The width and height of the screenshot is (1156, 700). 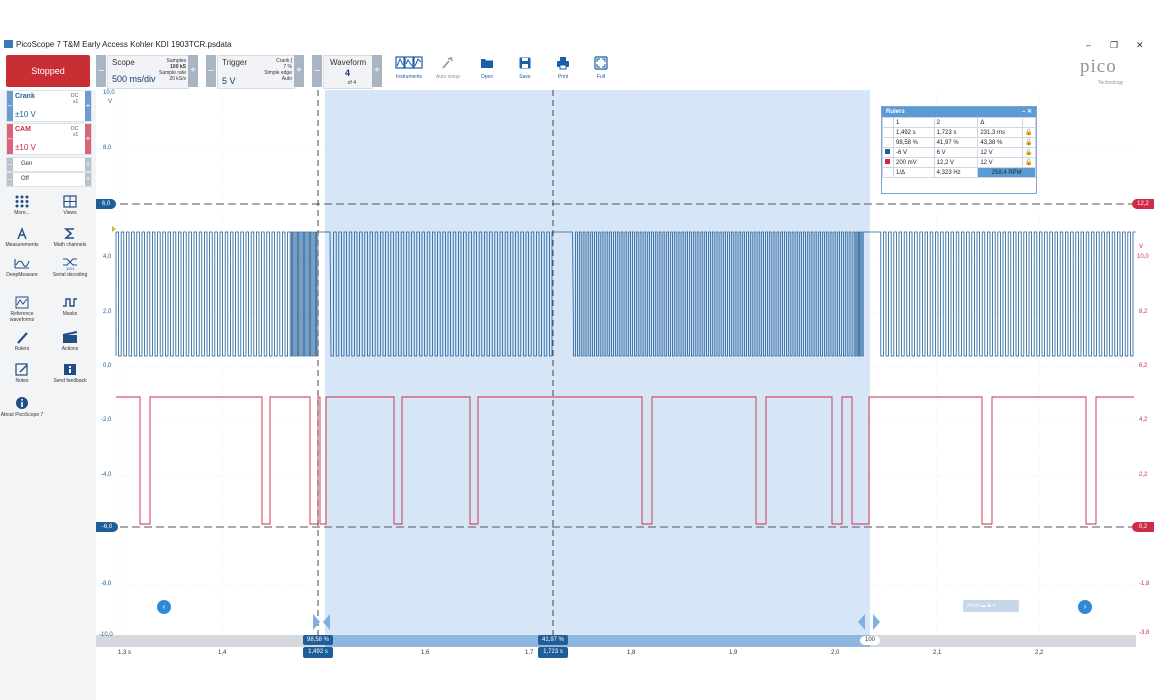 I want to click on ruler-crank-2: 6 V, so click(x=956, y=152).